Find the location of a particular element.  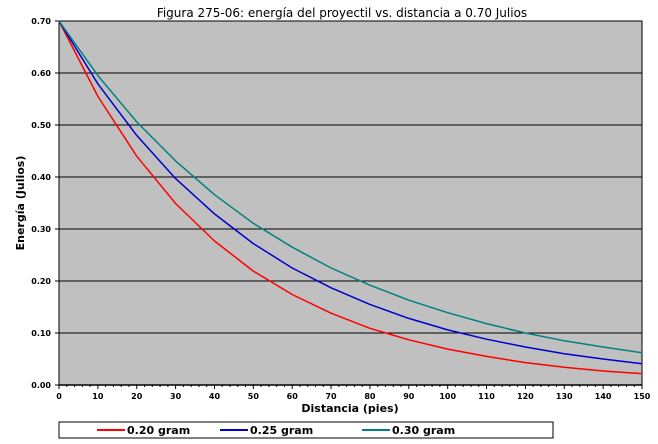

x-tick-label: 130 is located at coordinates (564, 396).